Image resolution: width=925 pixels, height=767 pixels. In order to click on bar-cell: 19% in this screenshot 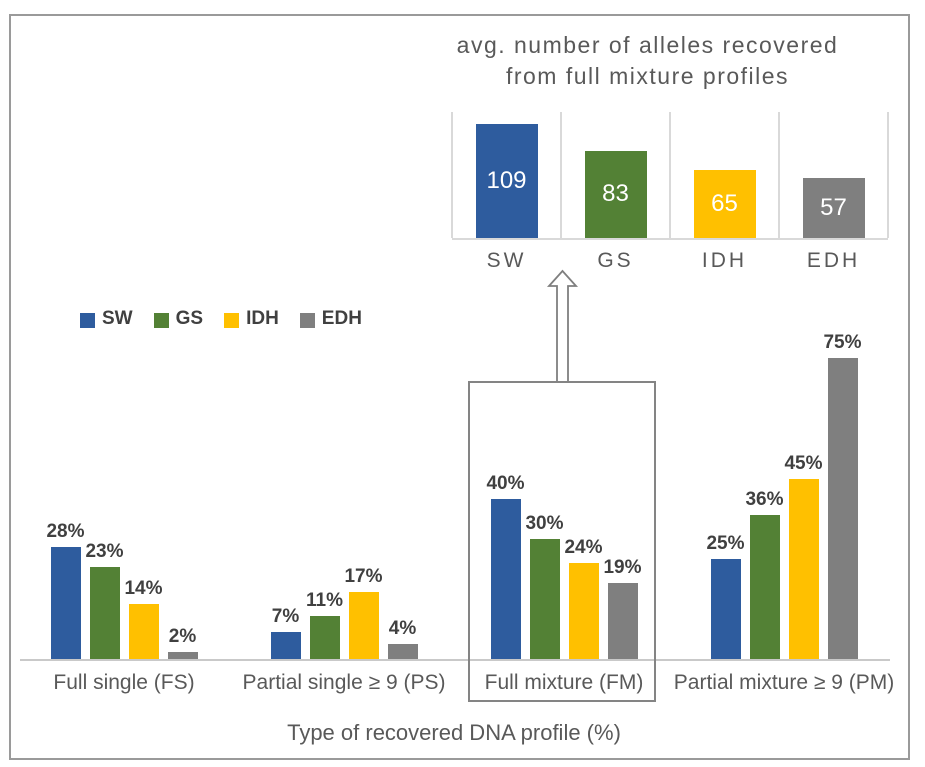, I will do `click(622, 608)`.